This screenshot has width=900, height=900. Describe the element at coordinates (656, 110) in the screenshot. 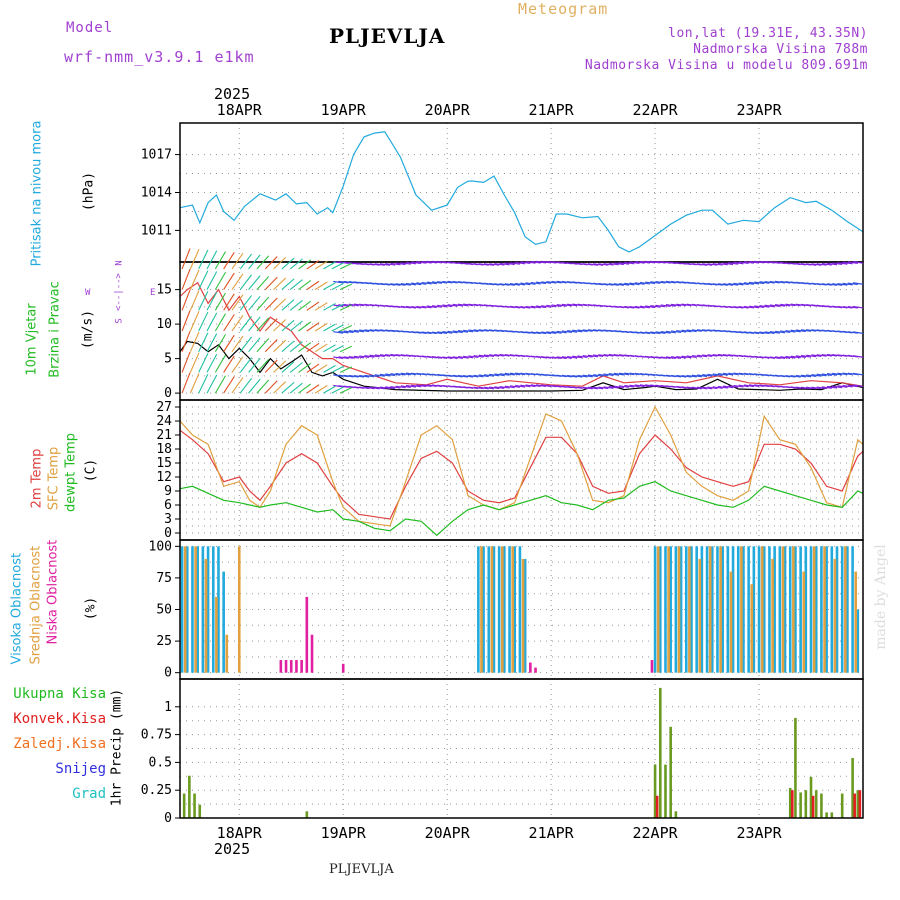

I see `x-tick-label-top: 22APR` at that location.